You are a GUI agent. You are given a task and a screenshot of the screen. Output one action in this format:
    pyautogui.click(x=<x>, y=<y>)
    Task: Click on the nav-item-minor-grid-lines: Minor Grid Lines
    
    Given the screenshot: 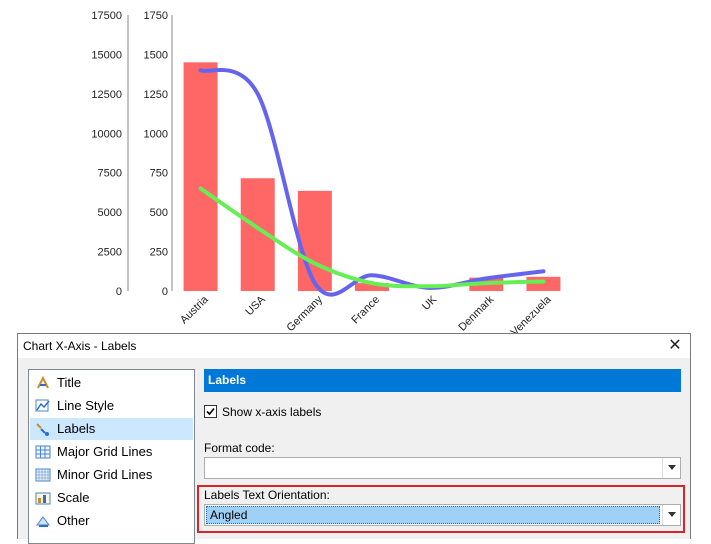 What is the action you would take?
    pyautogui.click(x=111, y=475)
    